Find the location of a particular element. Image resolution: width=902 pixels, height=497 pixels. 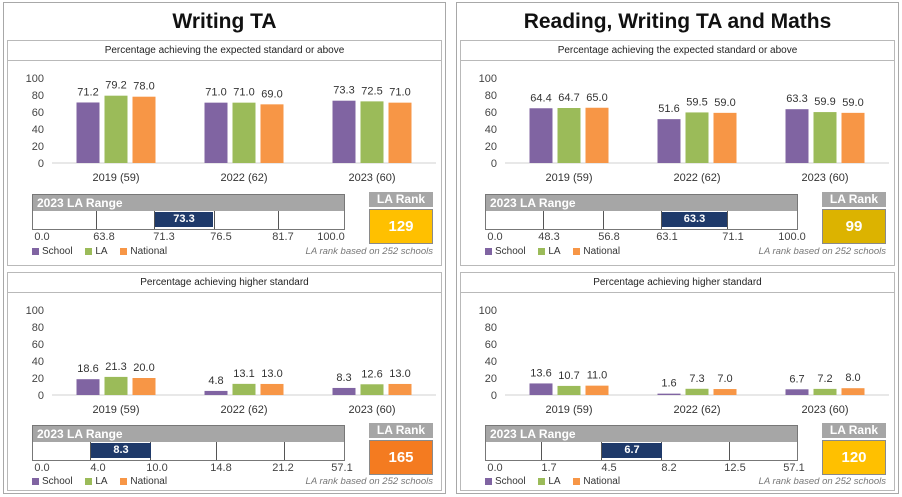

la-rank-box: LA Rank 99 is located at coordinates (854, 218).